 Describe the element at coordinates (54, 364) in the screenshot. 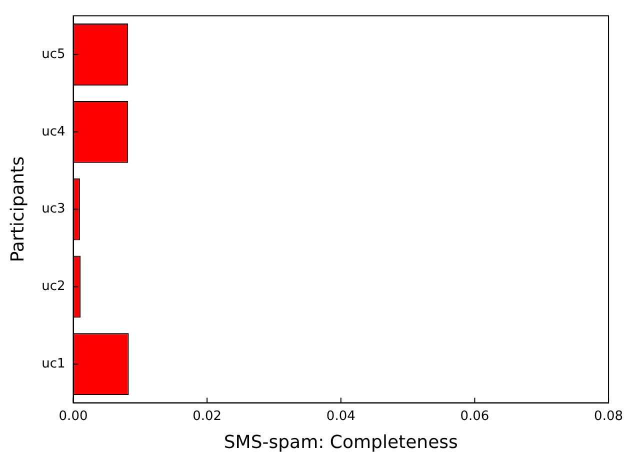

I see `y-tick-label: uc1` at that location.